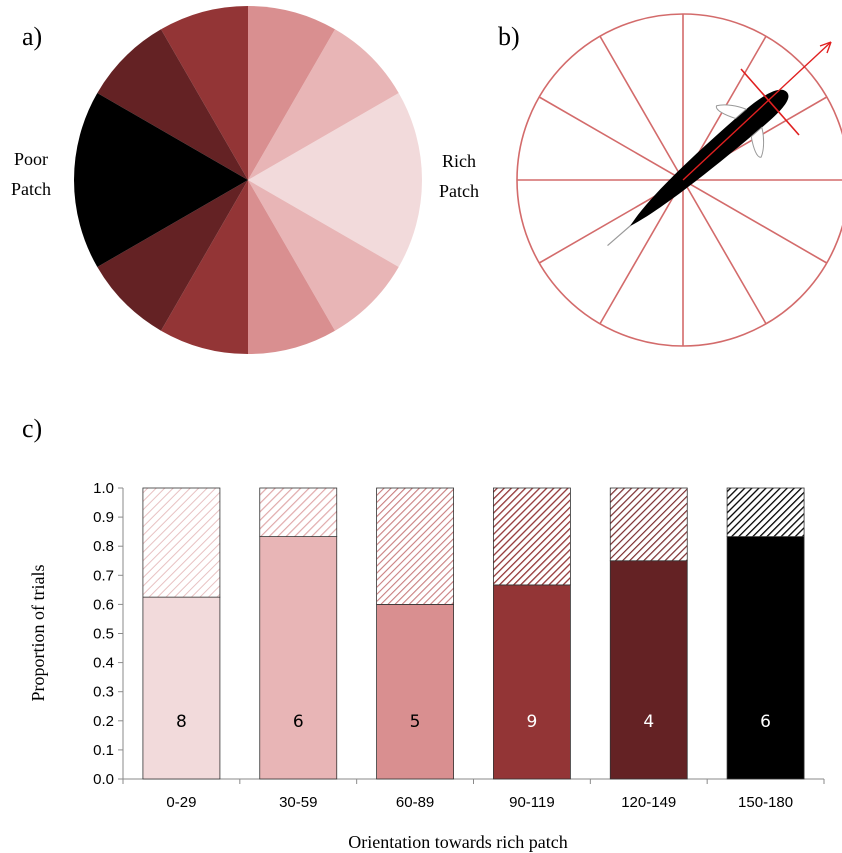 The width and height of the screenshot is (842, 853). I want to click on x-tick-label: 120-149, so click(648, 802).